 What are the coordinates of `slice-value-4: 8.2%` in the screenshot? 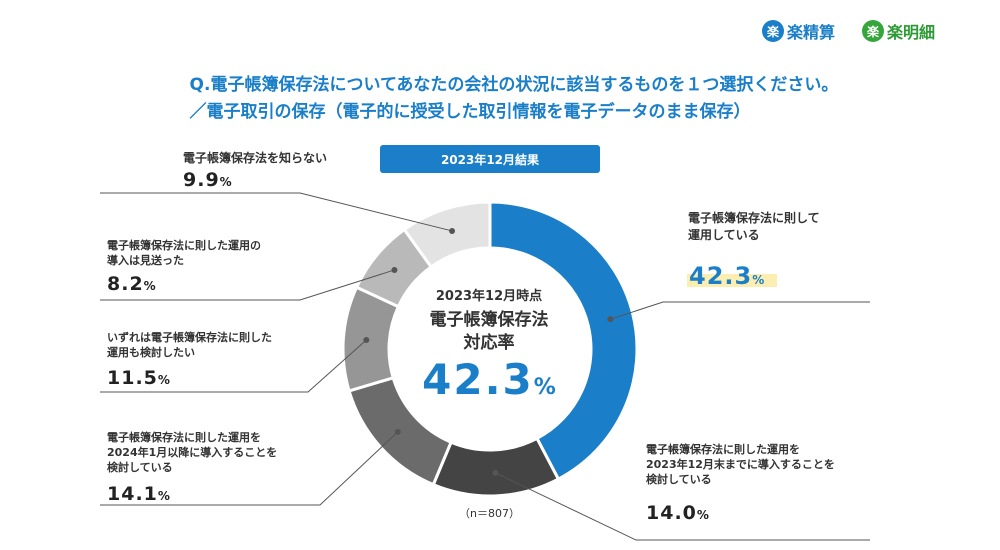 It's located at (131, 284).